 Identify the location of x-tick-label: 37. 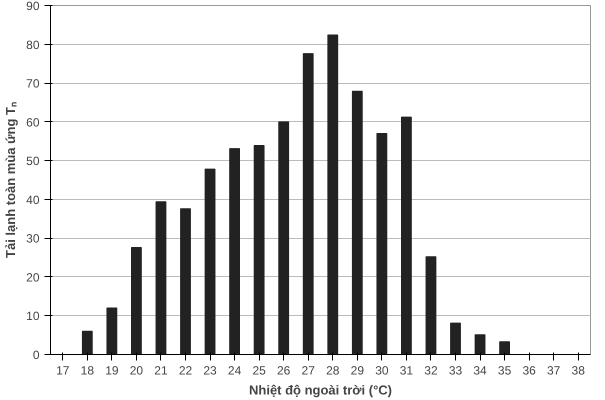
(554, 371).